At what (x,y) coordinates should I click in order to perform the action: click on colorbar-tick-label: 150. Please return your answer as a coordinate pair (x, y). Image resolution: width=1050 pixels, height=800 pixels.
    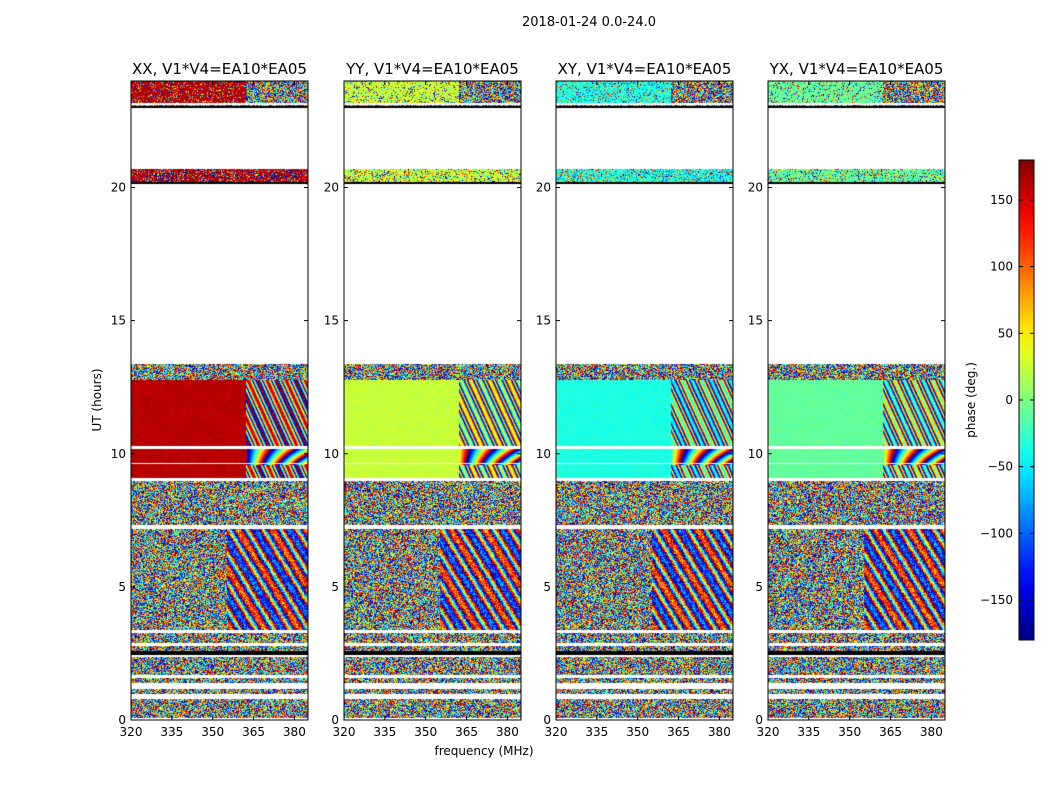
    Looking at the image, I should click on (1001, 200).